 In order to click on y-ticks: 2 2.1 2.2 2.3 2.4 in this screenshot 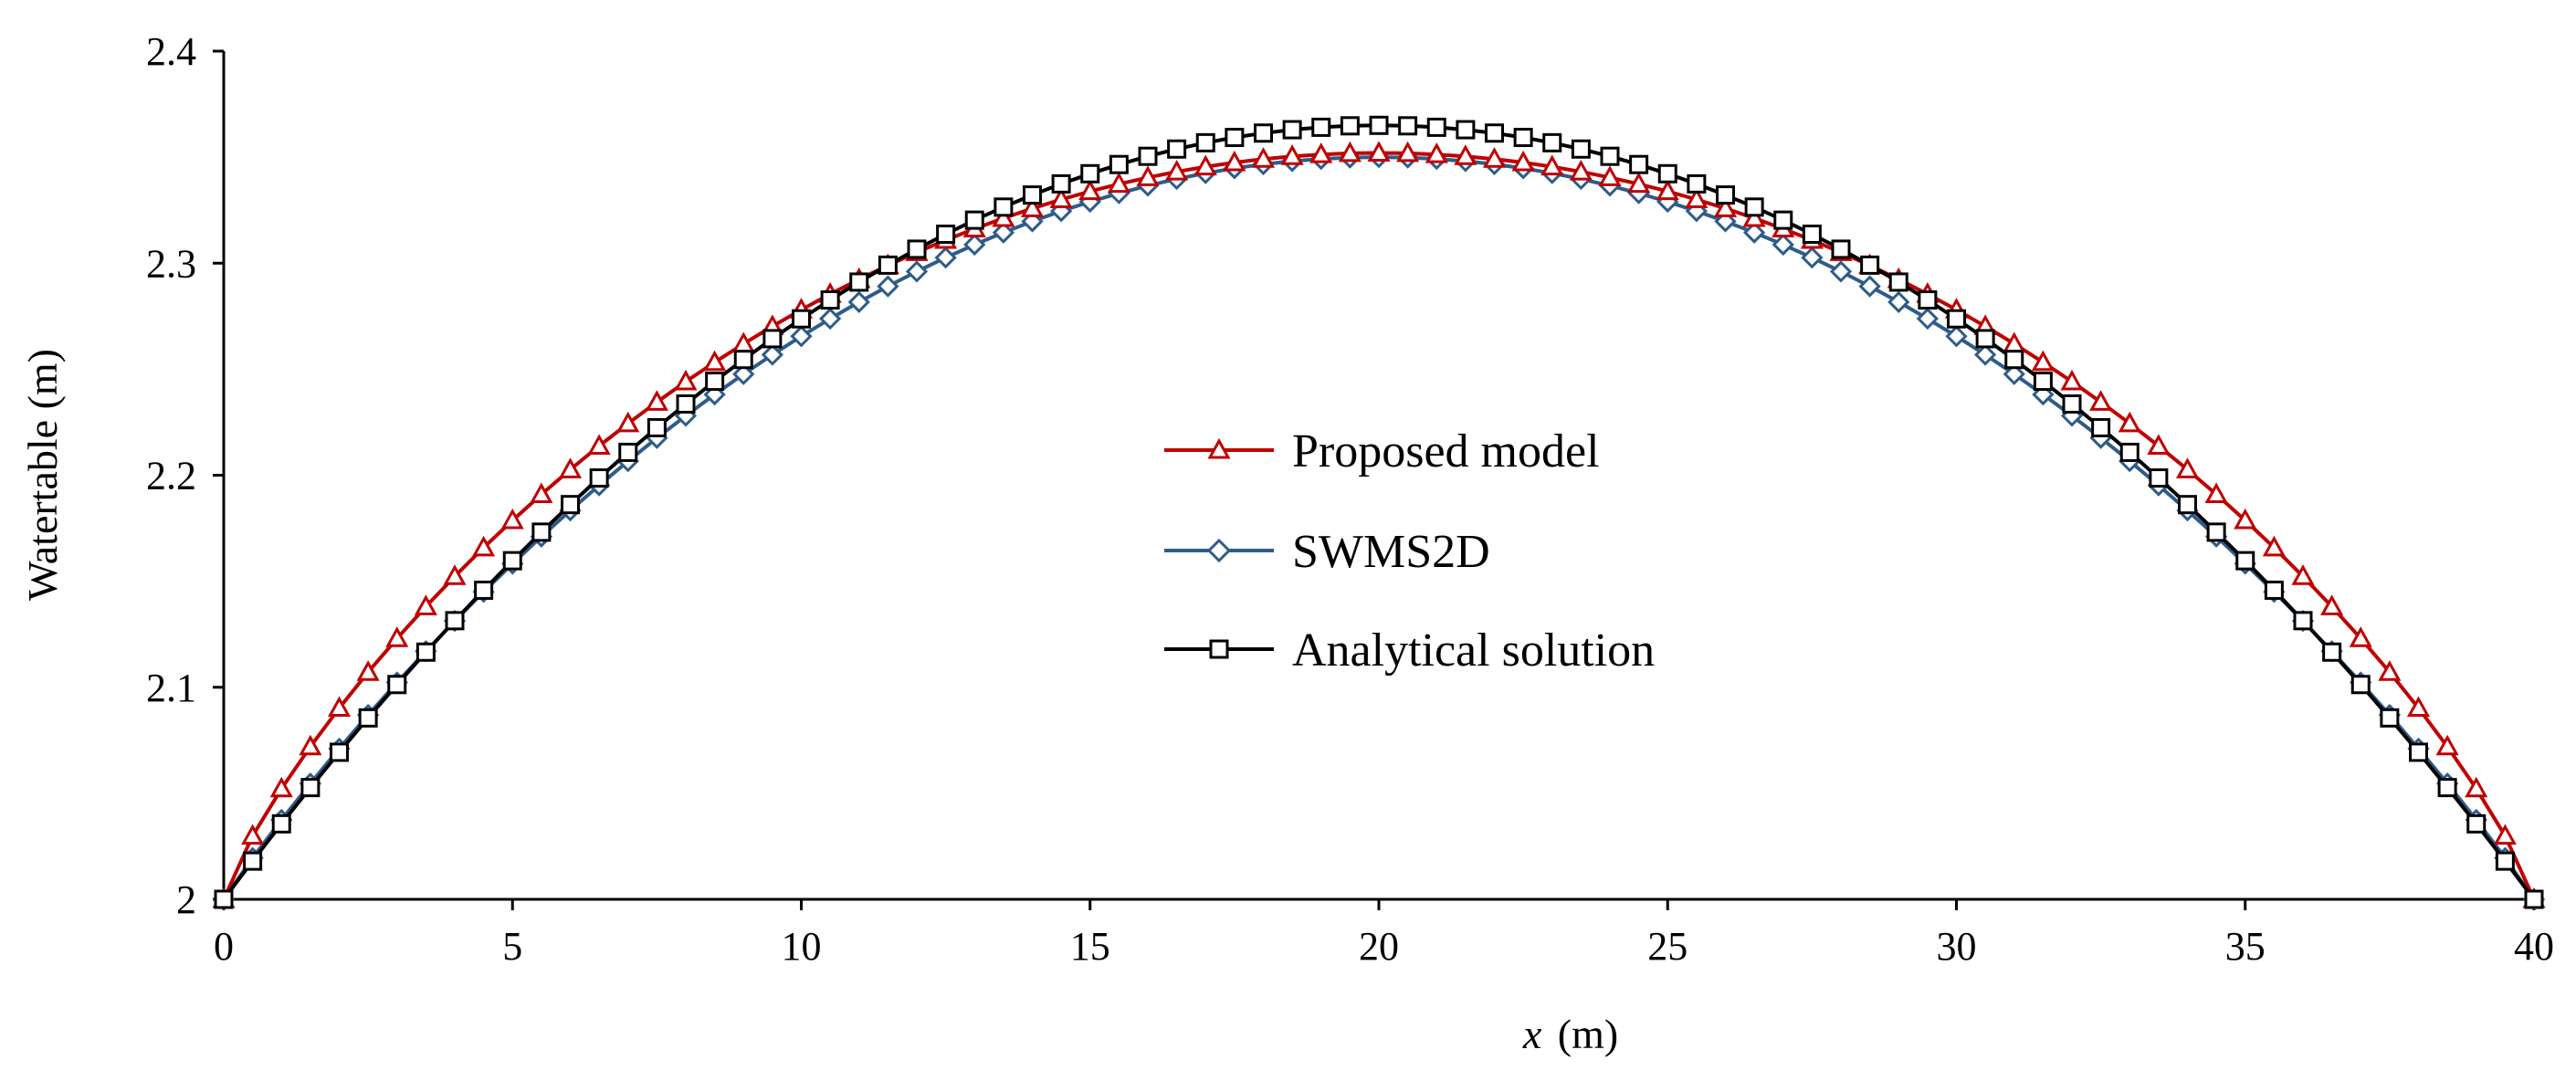, I will do `click(185, 475)`.